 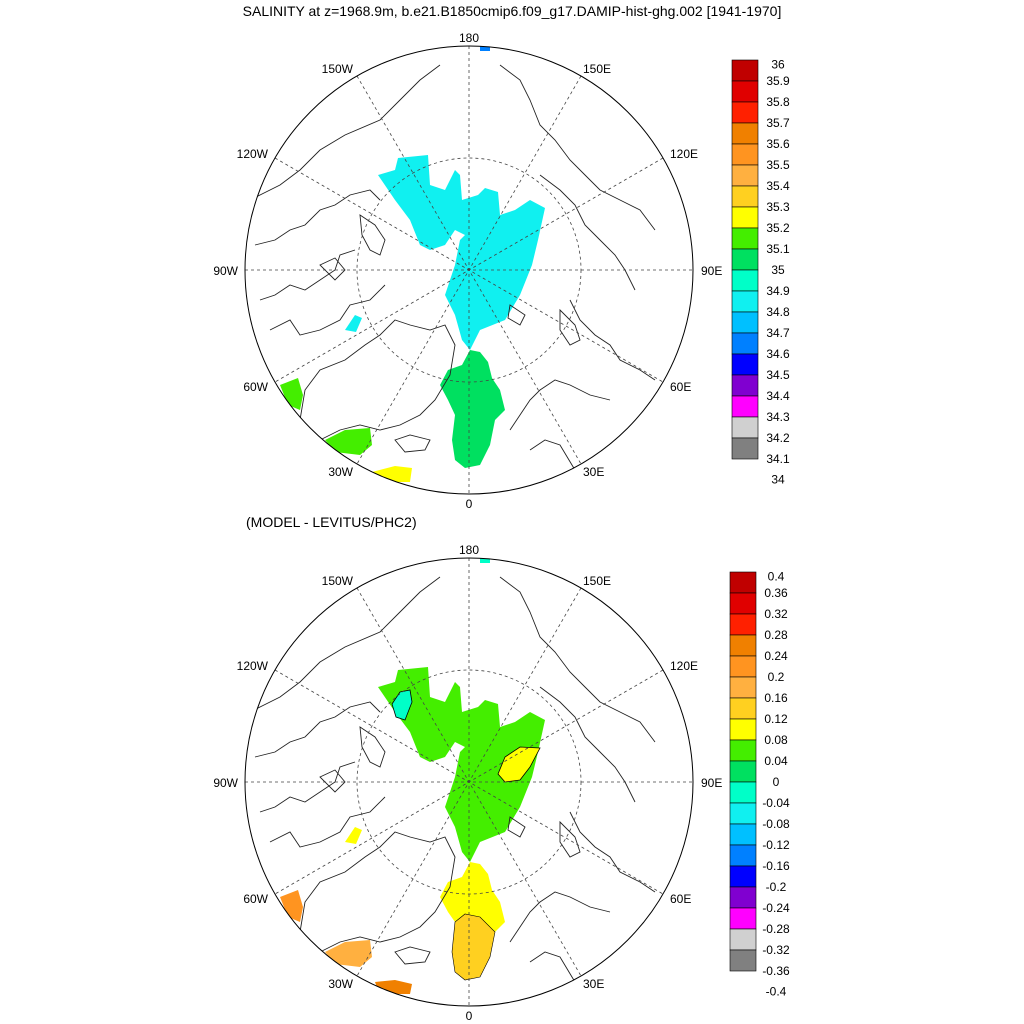 I want to click on colorbar-label: 34.8, so click(x=778, y=312).